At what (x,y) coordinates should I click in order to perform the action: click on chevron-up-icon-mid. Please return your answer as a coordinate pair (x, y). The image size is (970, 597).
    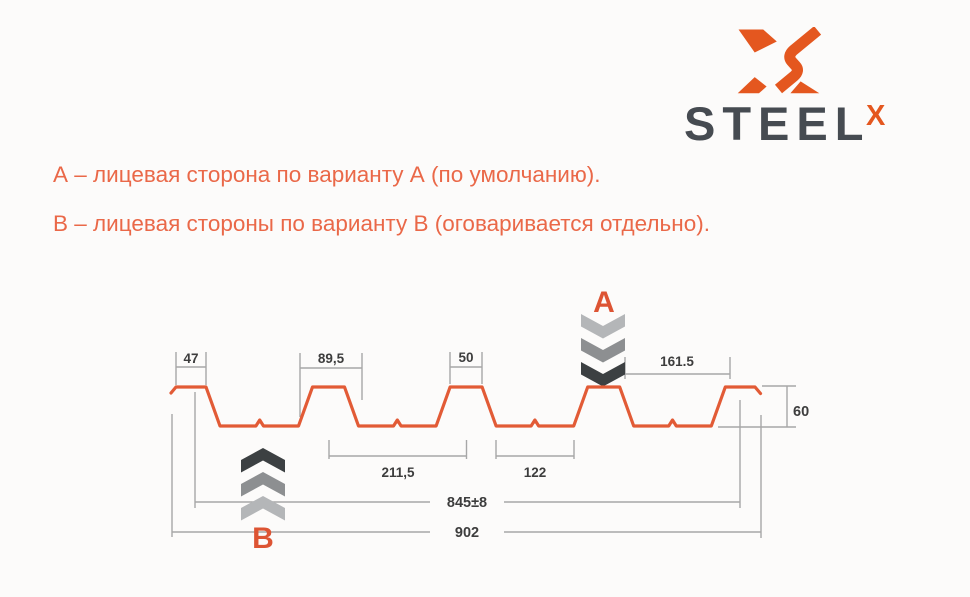
    Looking at the image, I should click on (263, 484).